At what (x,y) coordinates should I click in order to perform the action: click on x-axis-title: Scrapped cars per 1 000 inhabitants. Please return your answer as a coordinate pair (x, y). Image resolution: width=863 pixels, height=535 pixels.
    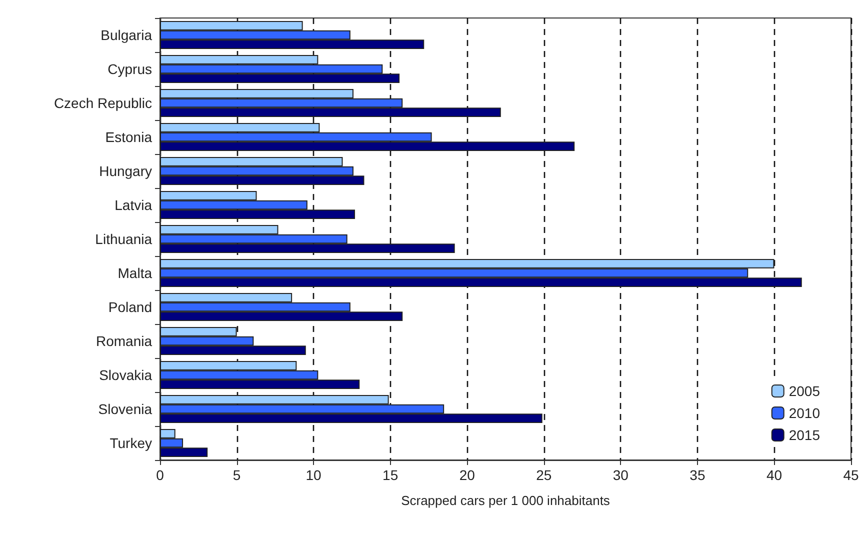
    Looking at the image, I should click on (505, 500).